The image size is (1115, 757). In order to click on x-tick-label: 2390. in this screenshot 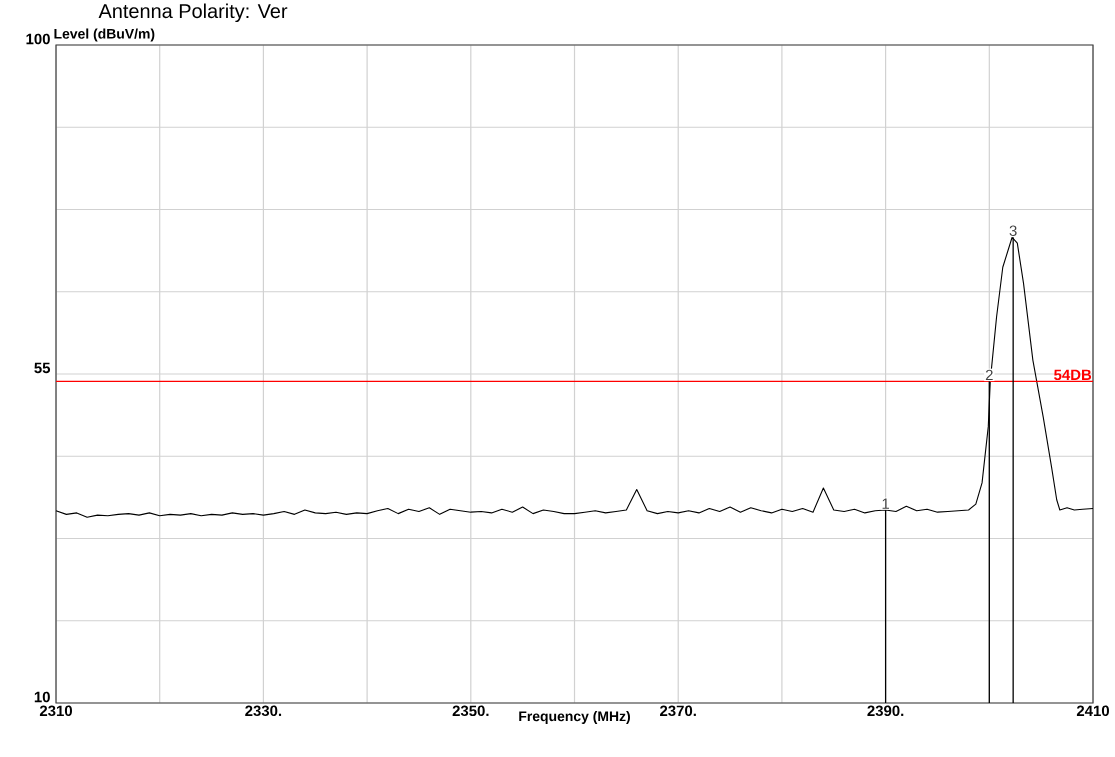, I will do `click(885, 711)`.